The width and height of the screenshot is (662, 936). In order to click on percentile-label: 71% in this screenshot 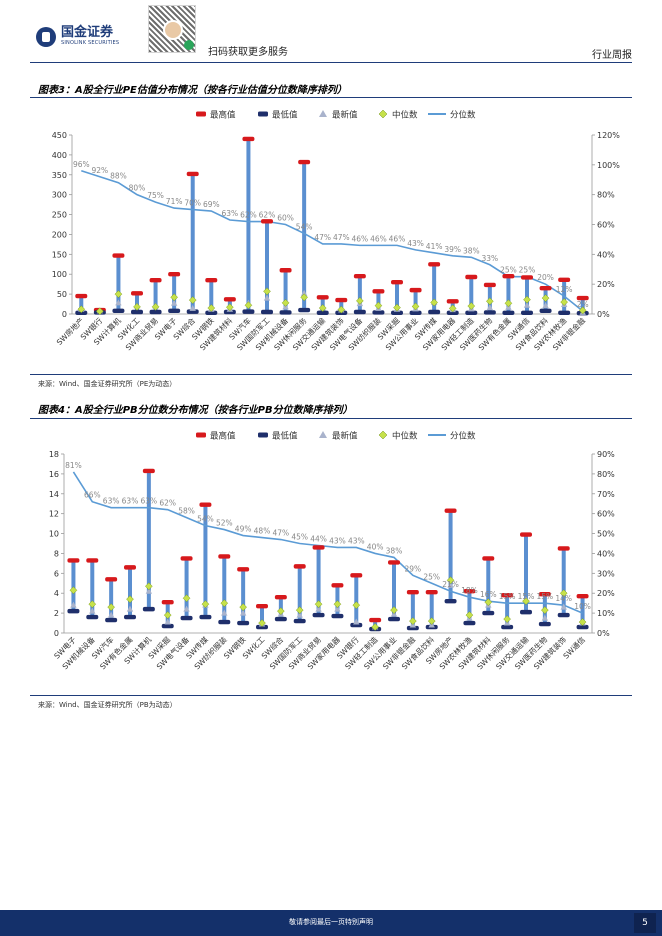, I will do `click(174, 201)`.